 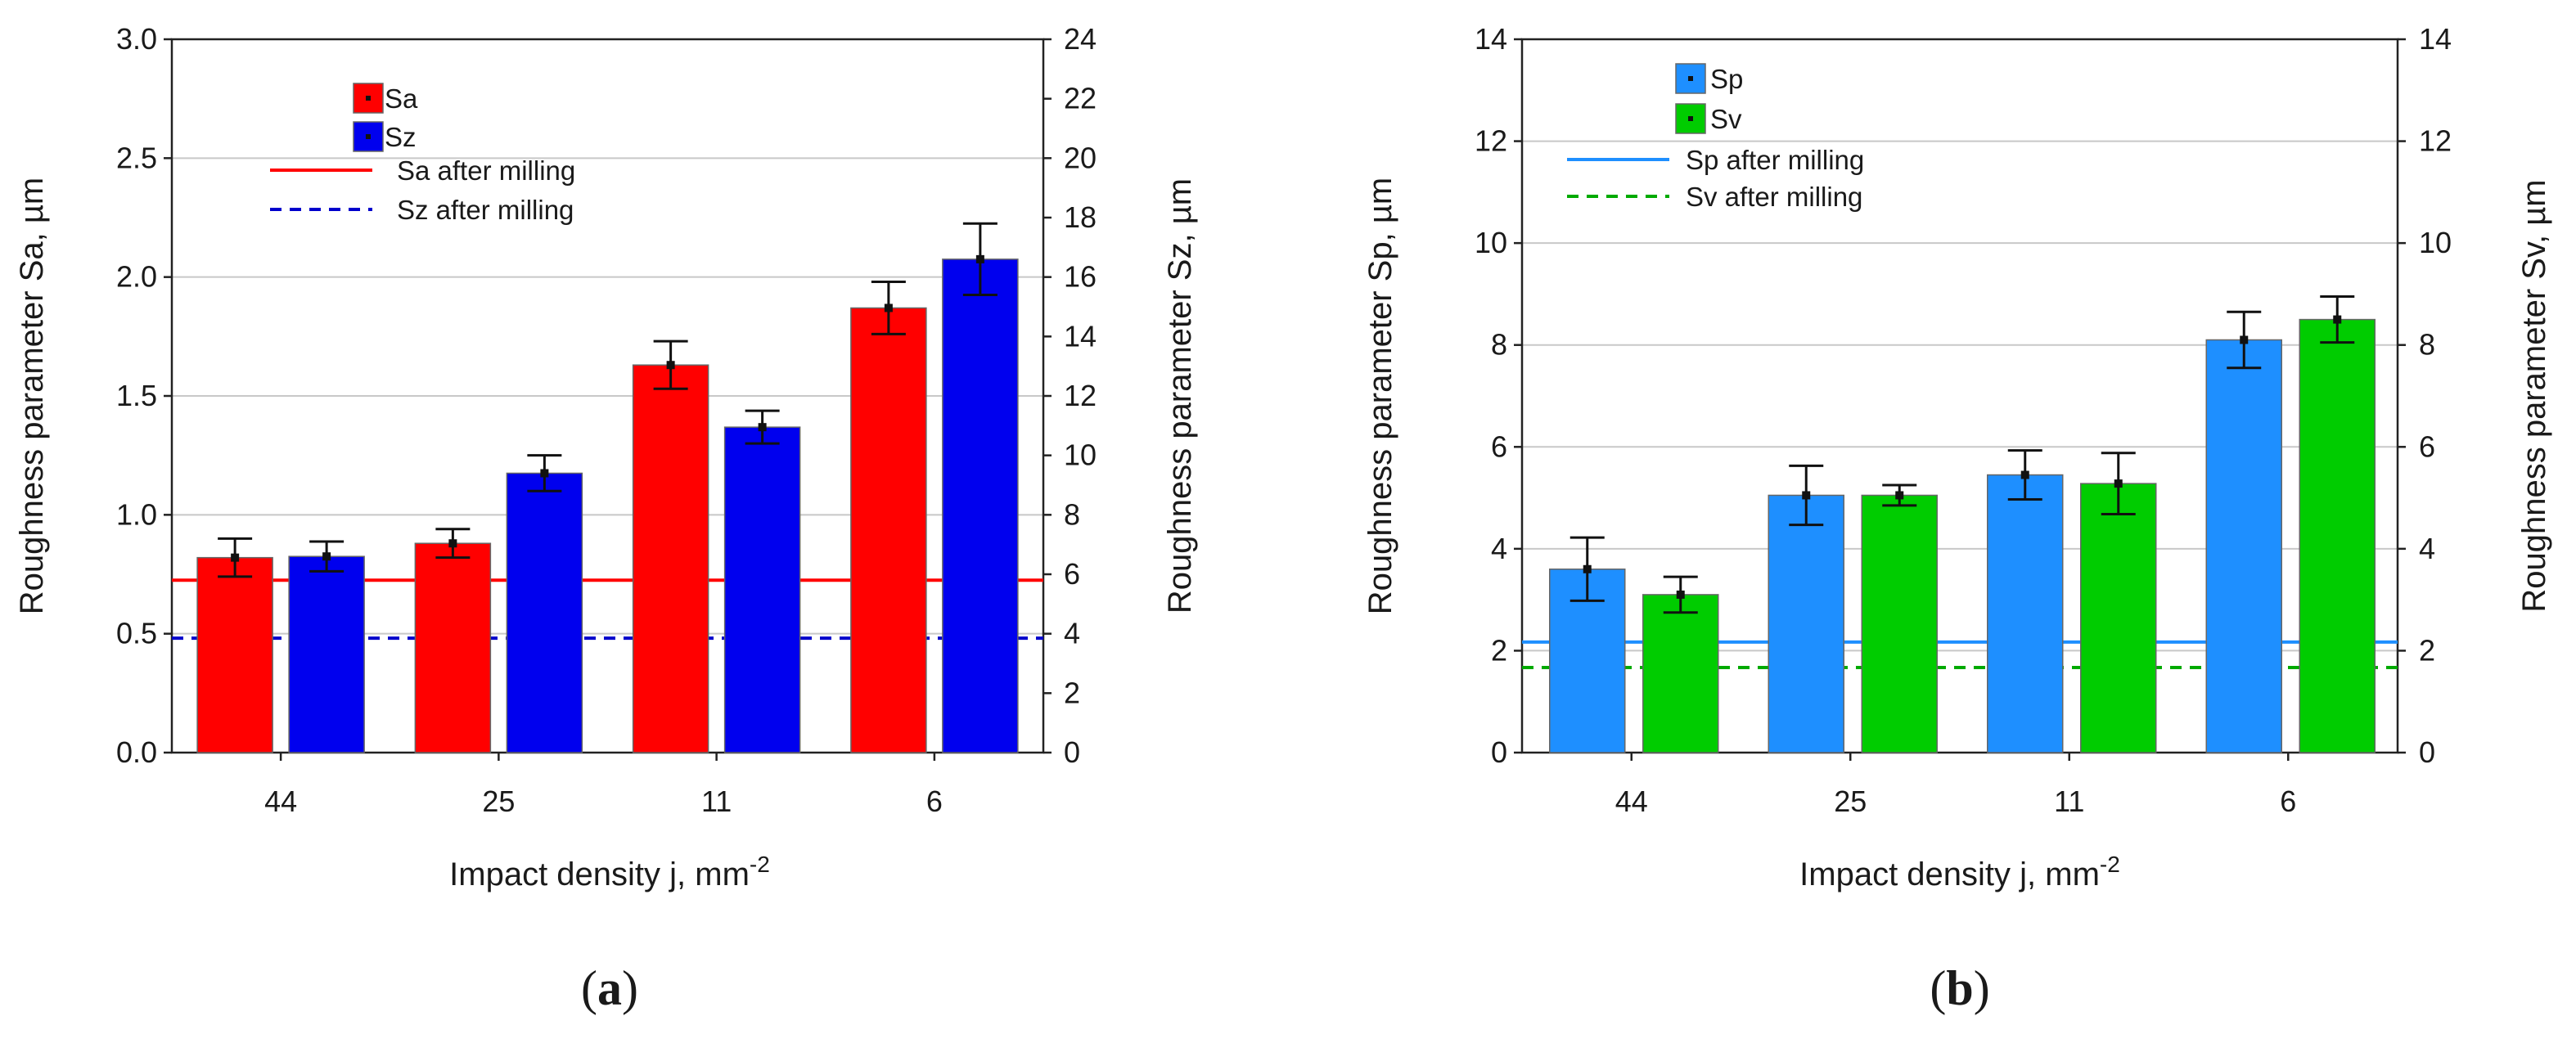 What do you see at coordinates (1726, 119) in the screenshot?
I see `legend-label-sv: Sv` at bounding box center [1726, 119].